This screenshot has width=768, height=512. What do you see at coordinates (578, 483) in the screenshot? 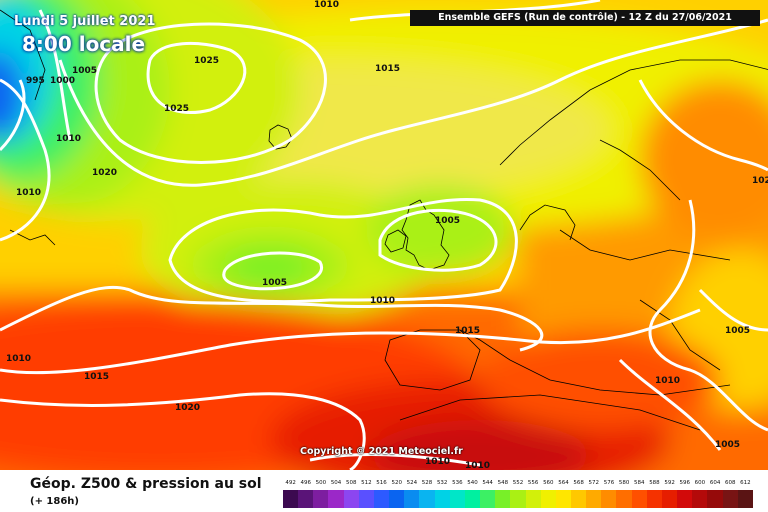
I see `colorscale-label: 568` at bounding box center [578, 483].